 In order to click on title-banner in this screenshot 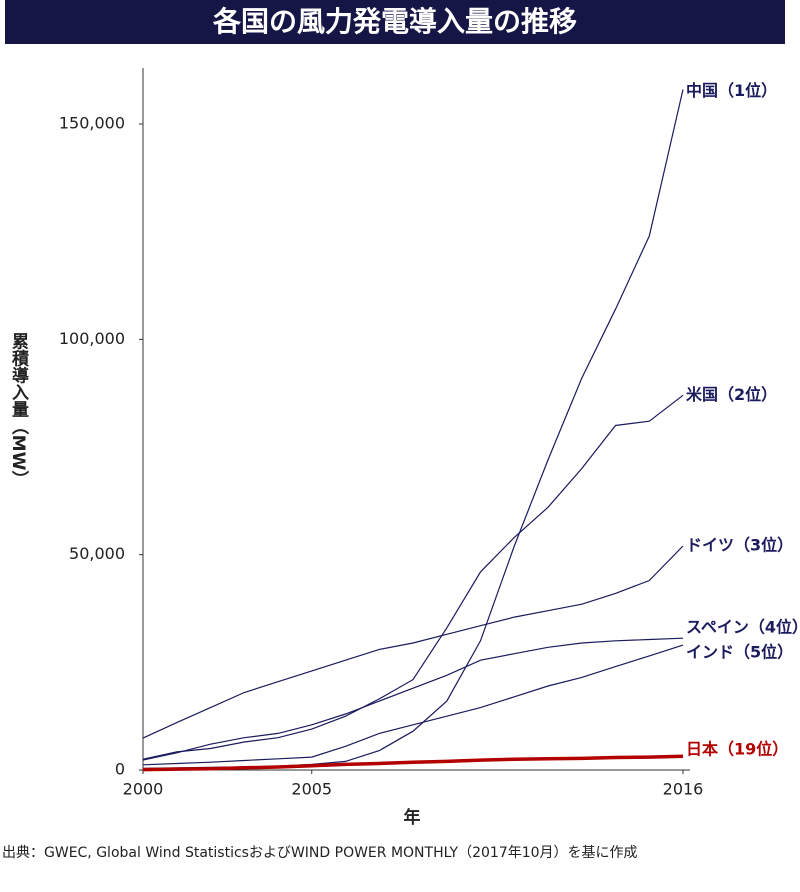, I will do `click(395, 22)`.